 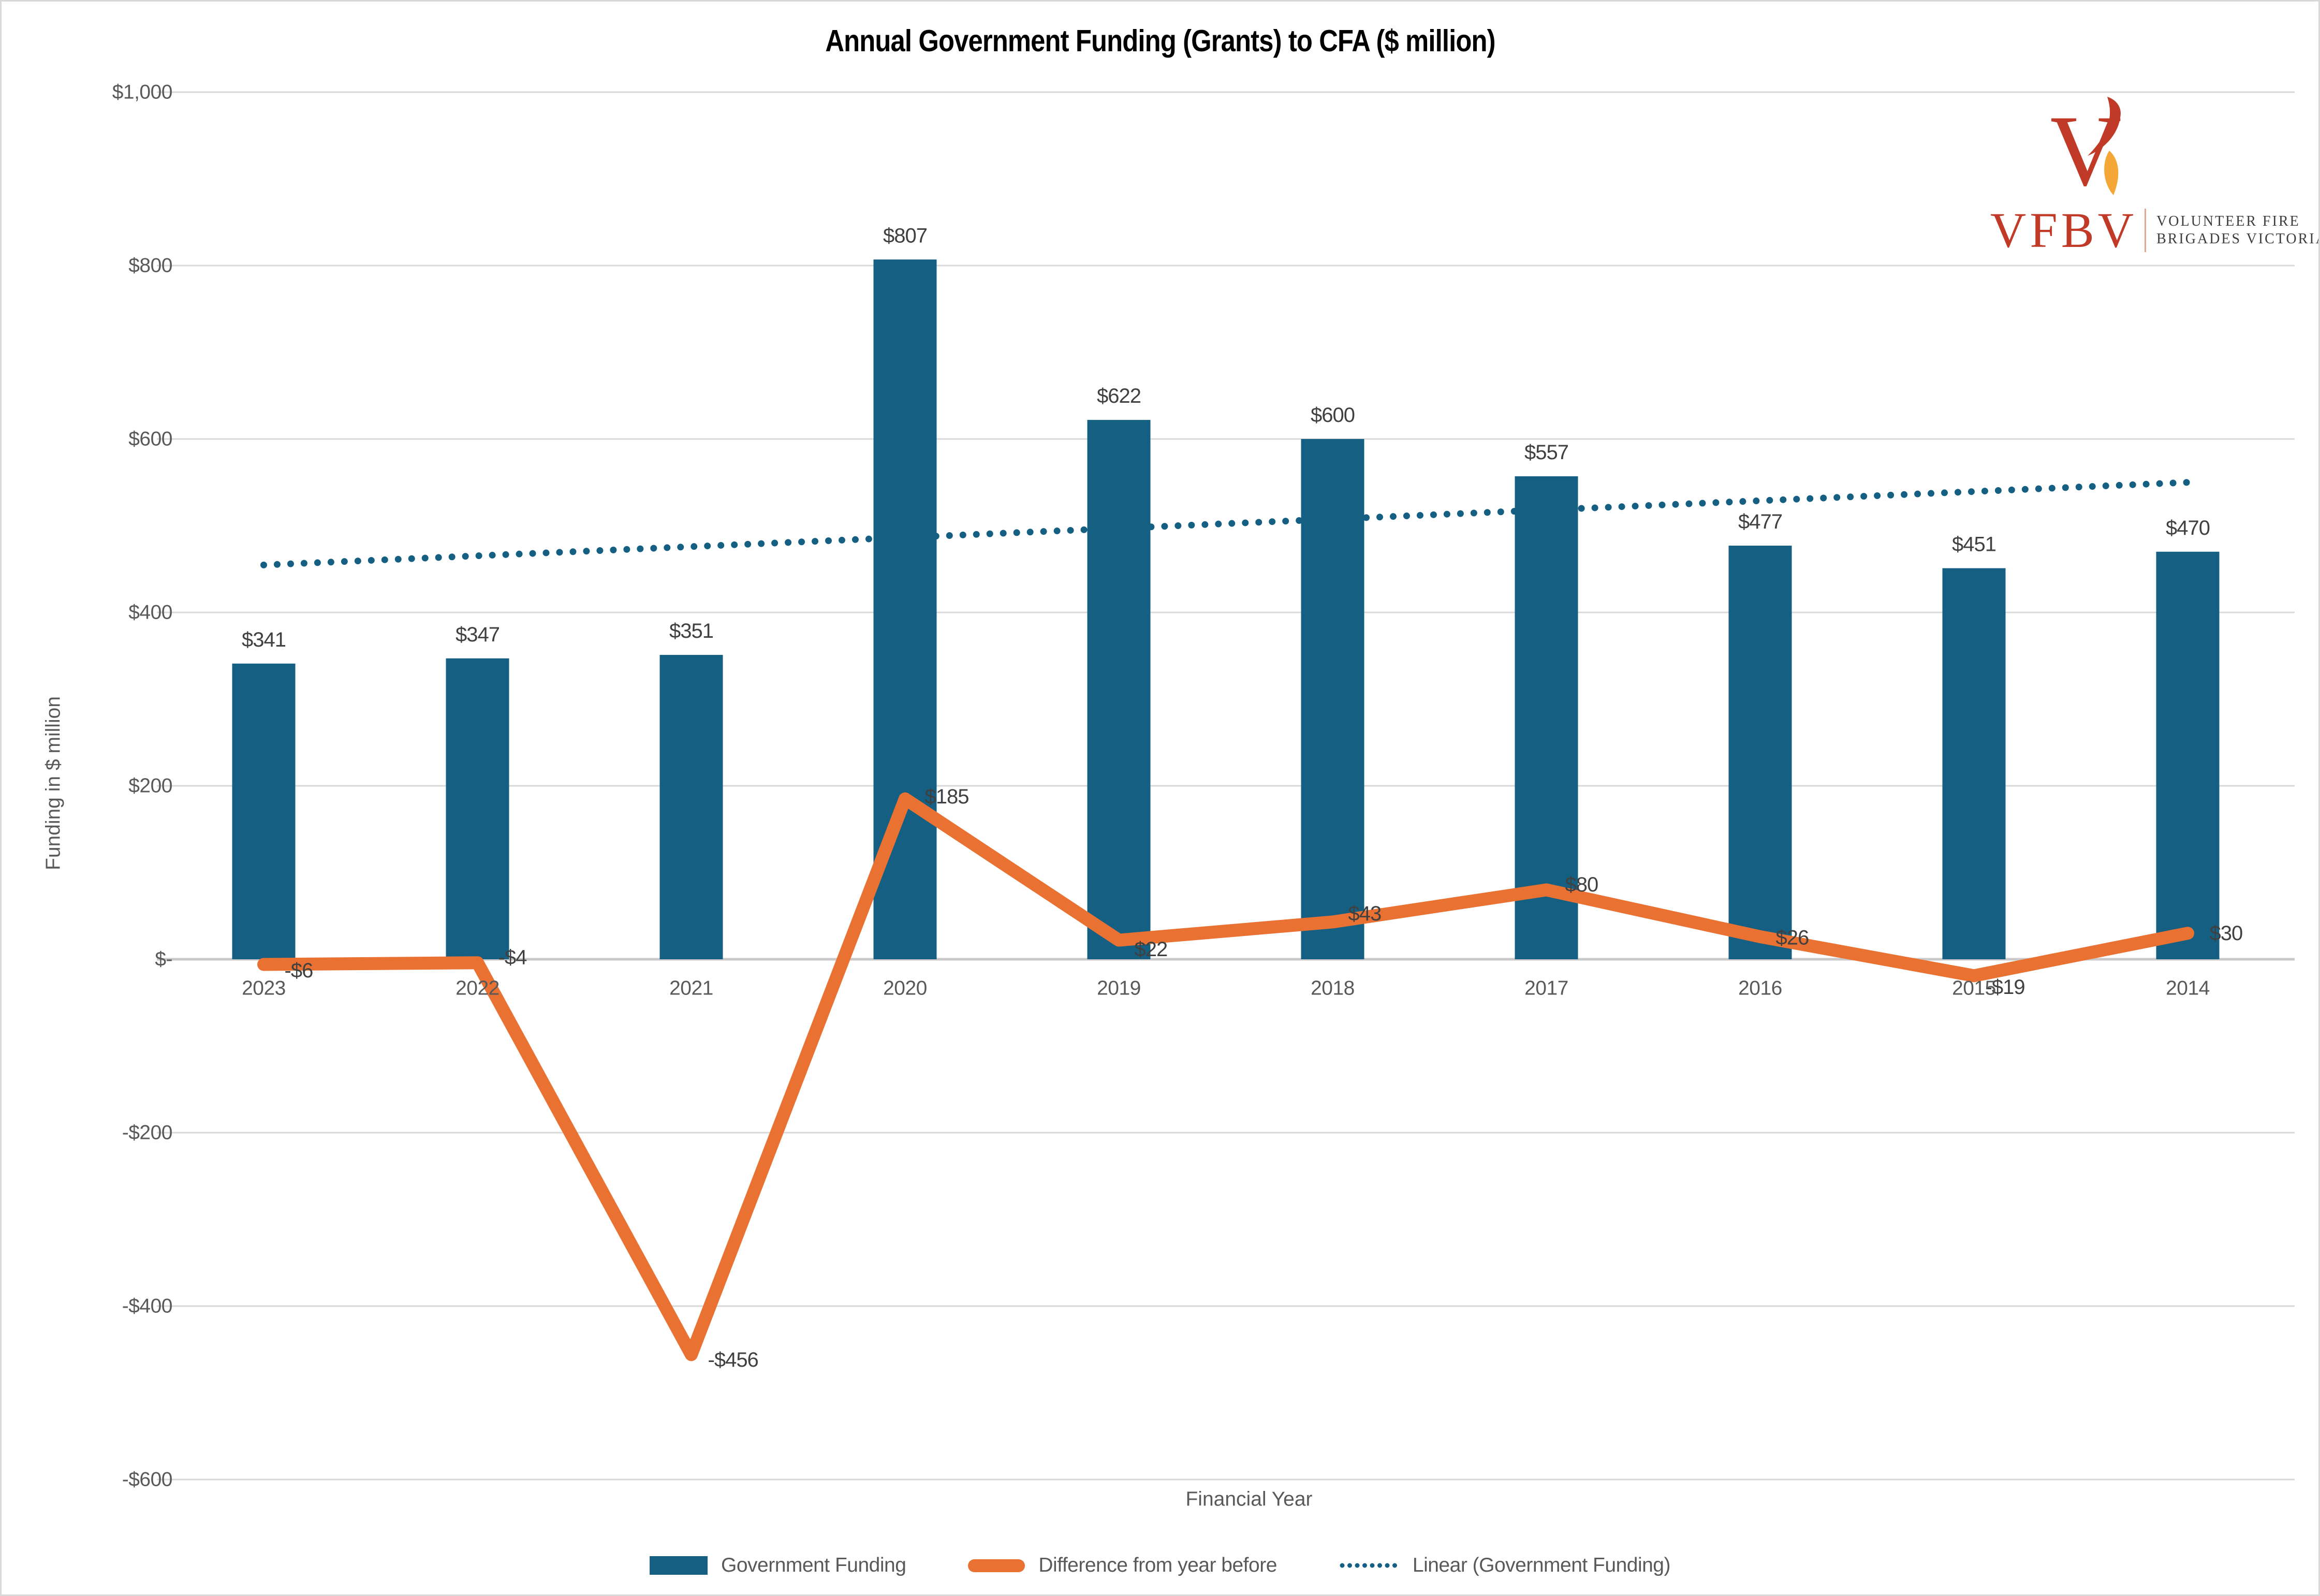 What do you see at coordinates (2155, 230) in the screenshot?
I see `vfbv-logo-text-row: VFBV VOLUNTEER FIRE BRIGADES VICTORIA` at bounding box center [2155, 230].